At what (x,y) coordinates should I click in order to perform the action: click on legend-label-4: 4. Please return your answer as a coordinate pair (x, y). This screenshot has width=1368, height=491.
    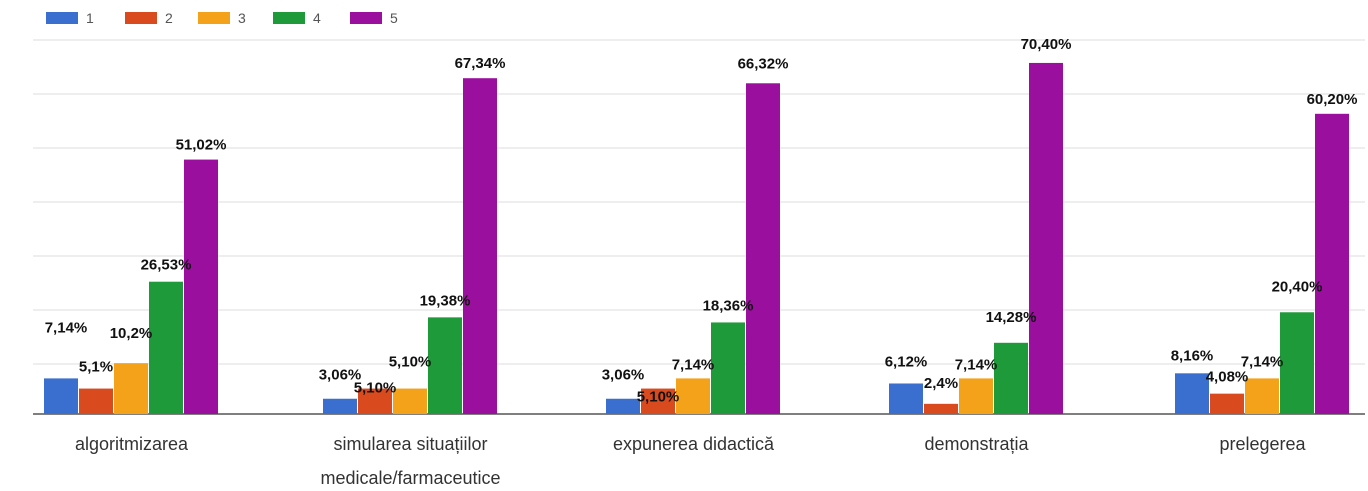
    Looking at the image, I should click on (317, 18).